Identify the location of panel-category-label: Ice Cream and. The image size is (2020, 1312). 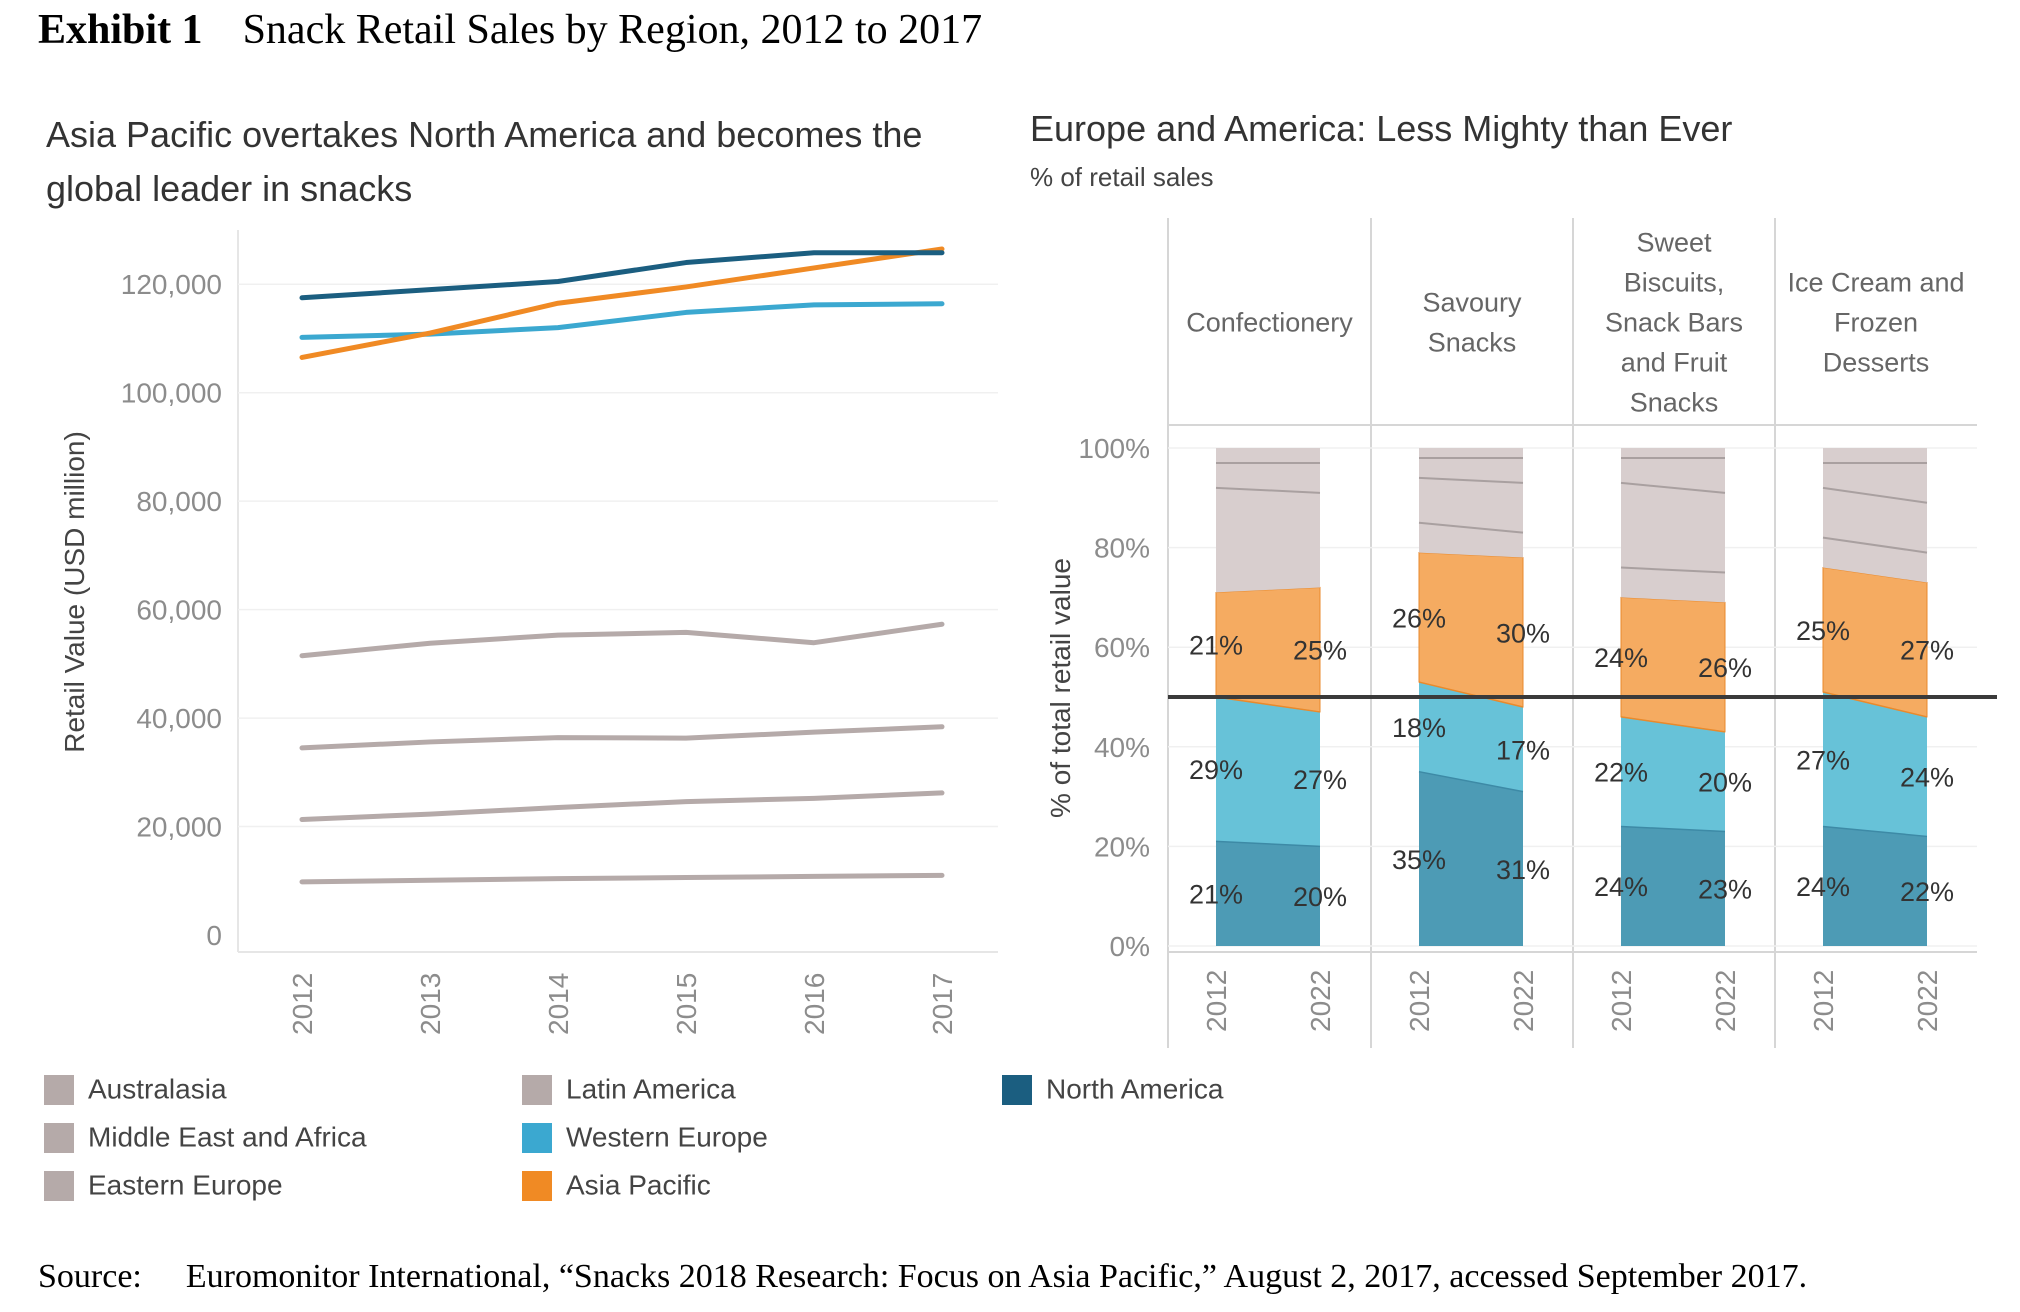
(1875, 283).